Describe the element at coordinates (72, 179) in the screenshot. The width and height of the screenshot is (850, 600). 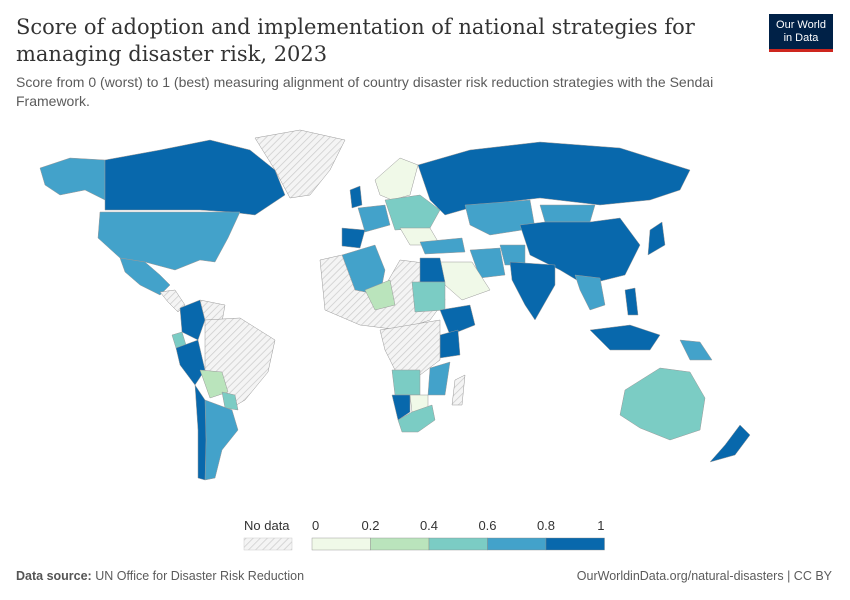
I see `country-alaska` at that location.